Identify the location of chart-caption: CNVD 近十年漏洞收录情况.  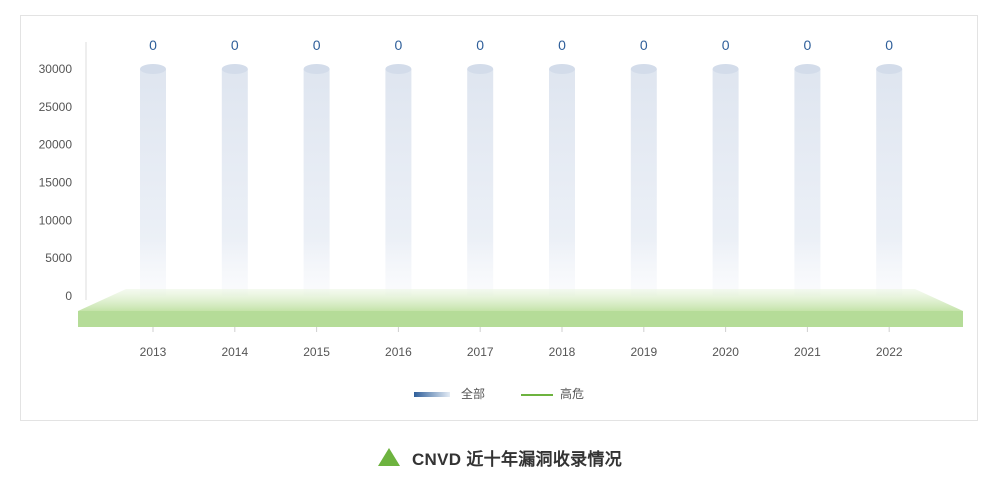
(500, 457).